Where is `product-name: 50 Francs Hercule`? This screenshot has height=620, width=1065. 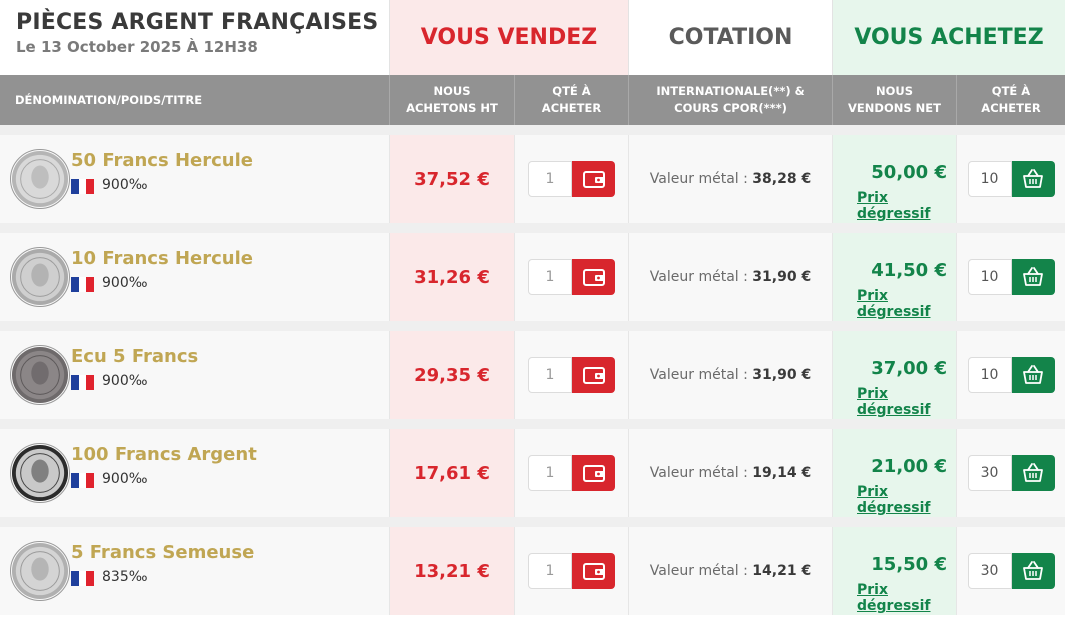 product-name: 50 Francs Hercule is located at coordinates (162, 160).